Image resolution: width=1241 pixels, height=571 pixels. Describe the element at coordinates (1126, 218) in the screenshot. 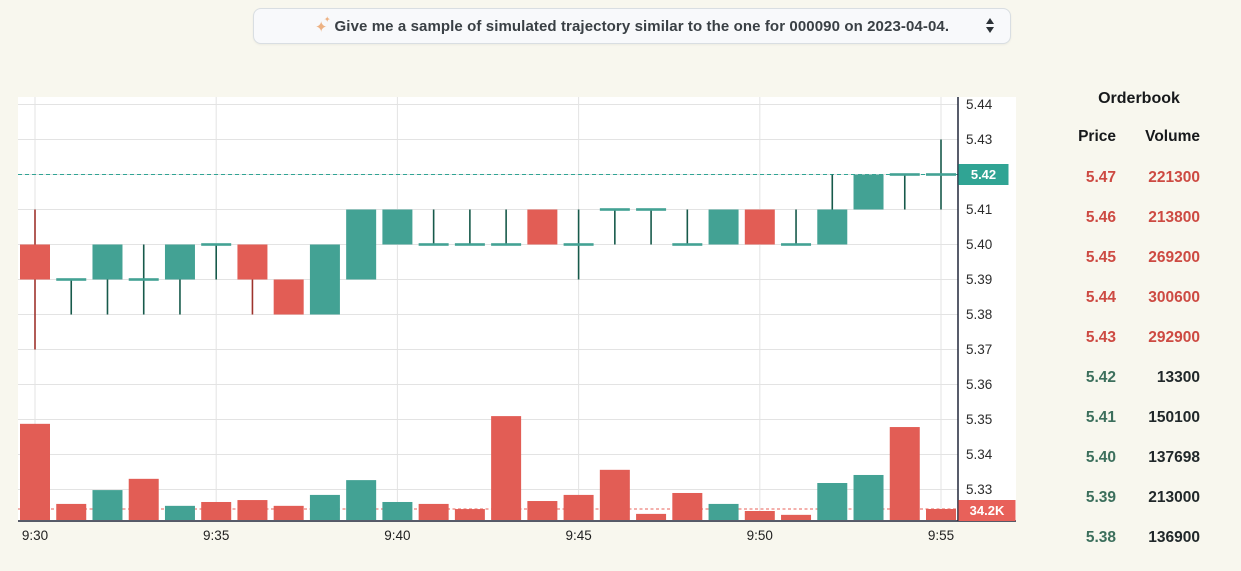

I see `orderbook-row: 5.46 213800` at that location.